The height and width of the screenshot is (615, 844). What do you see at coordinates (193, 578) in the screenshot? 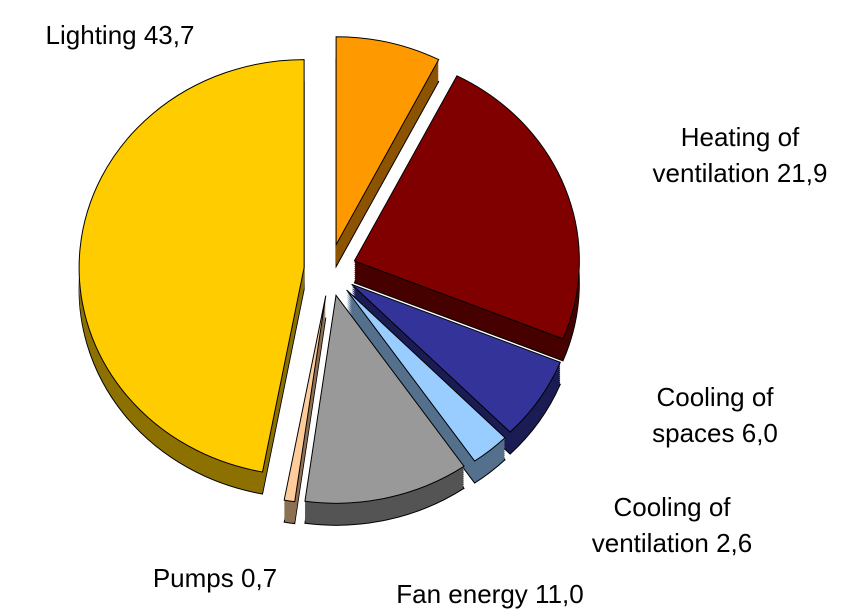
I see `category-label: Pumps` at bounding box center [193, 578].